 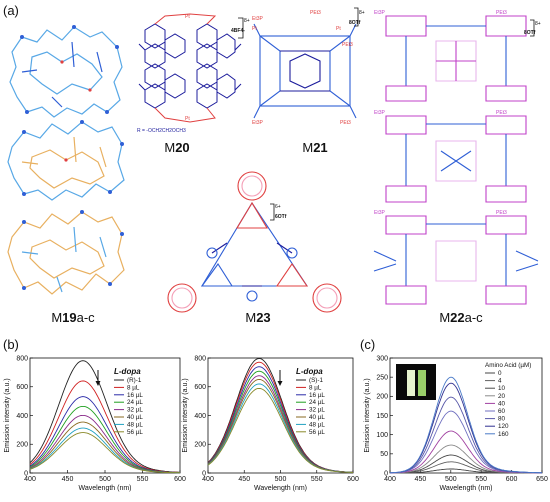 What do you see at coordinates (66, 252) in the screenshot?
I see `m19-cage-bottom` at bounding box center [66, 252].